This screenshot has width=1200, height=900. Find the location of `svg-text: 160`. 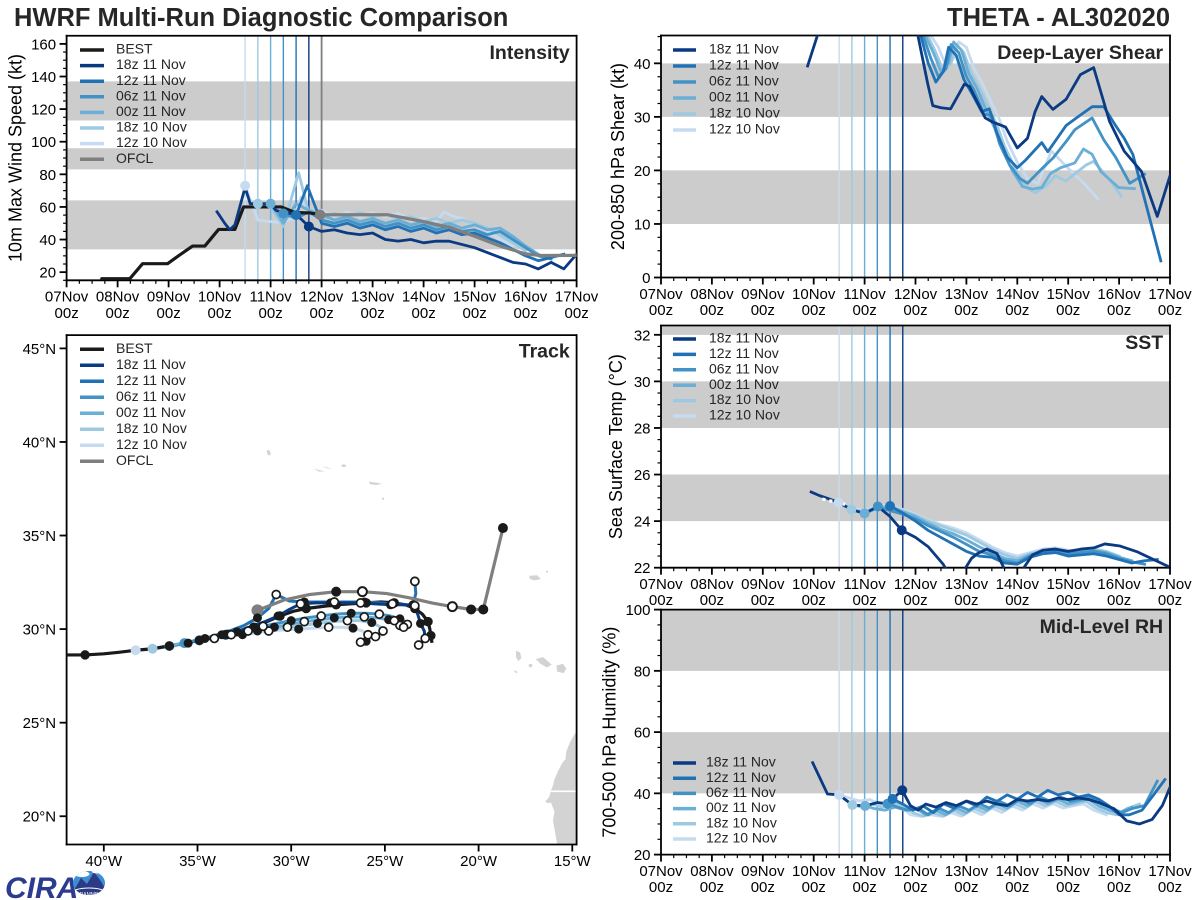

svg-text: 160 is located at coordinates (43, 44).